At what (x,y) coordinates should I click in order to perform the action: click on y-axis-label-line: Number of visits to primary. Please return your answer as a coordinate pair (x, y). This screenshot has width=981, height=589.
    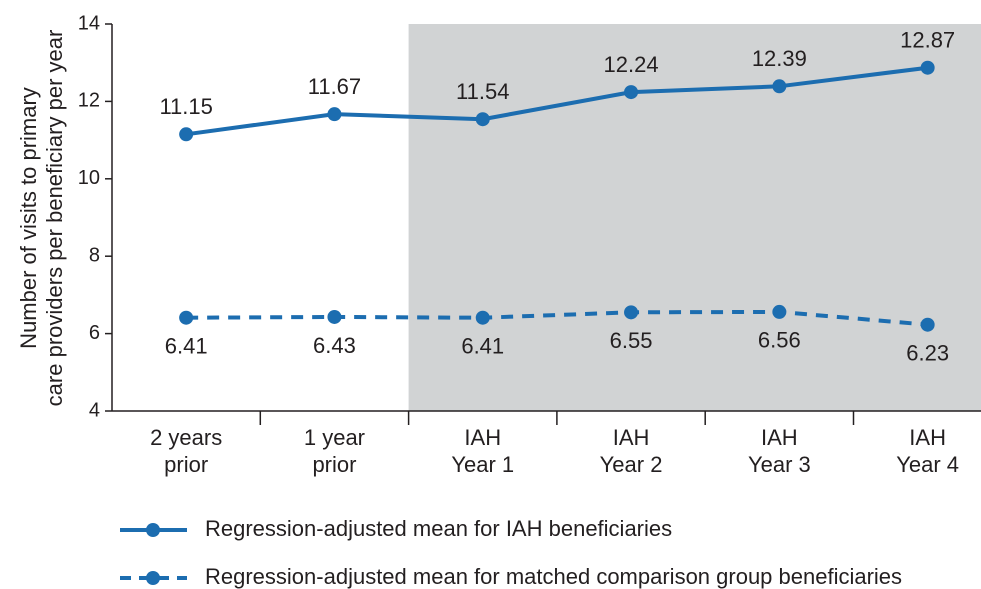
    Looking at the image, I should click on (28, 218).